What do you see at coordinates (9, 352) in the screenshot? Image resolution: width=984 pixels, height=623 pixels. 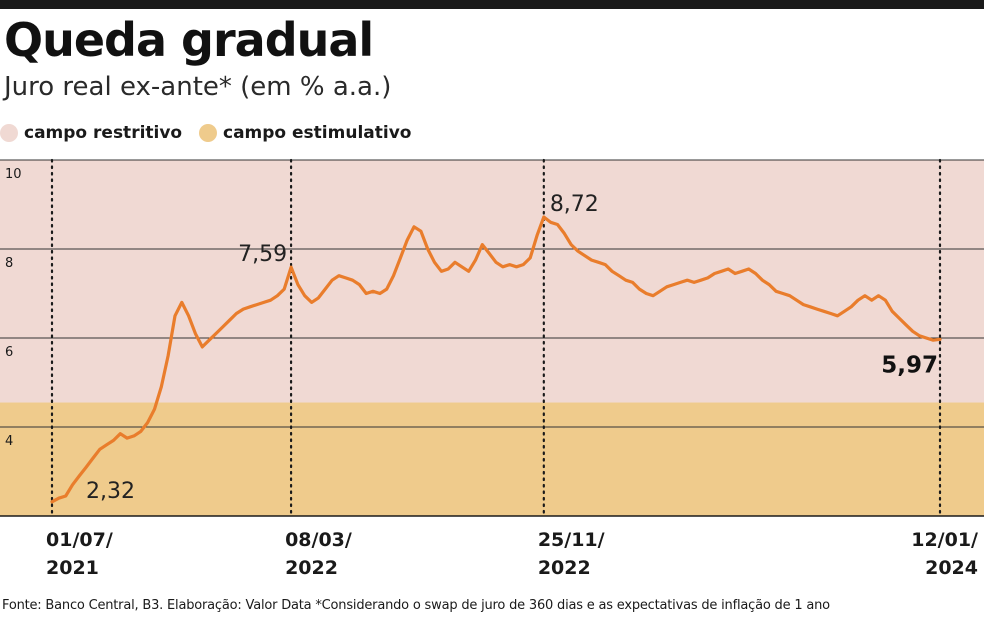 I see `y-tick-label: 6` at bounding box center [9, 352].